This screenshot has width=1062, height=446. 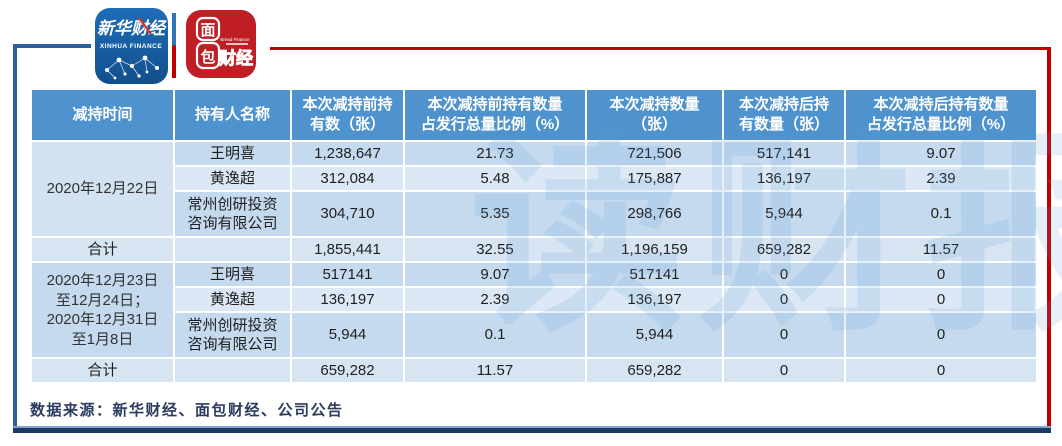 I want to click on bread-logo-char3: 财经, so click(x=235, y=58).